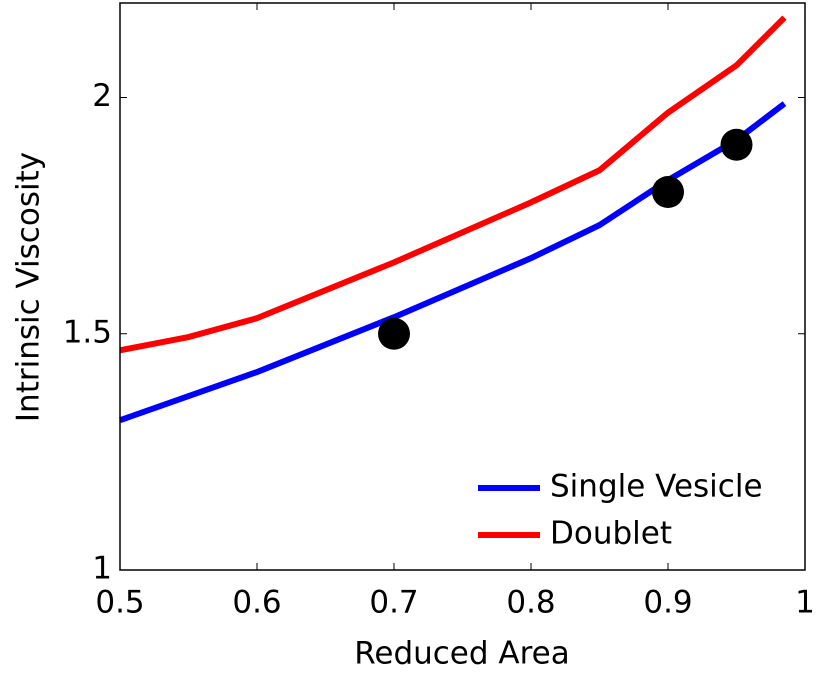 The width and height of the screenshot is (830, 680). Describe the element at coordinates (667, 603) in the screenshot. I see `x-tick-label: 0.9` at that location.